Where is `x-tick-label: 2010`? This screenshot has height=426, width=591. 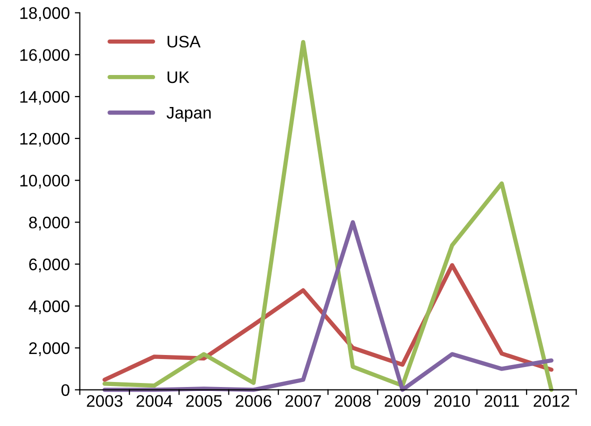
x-tick-label: 2010 is located at coordinates (452, 401).